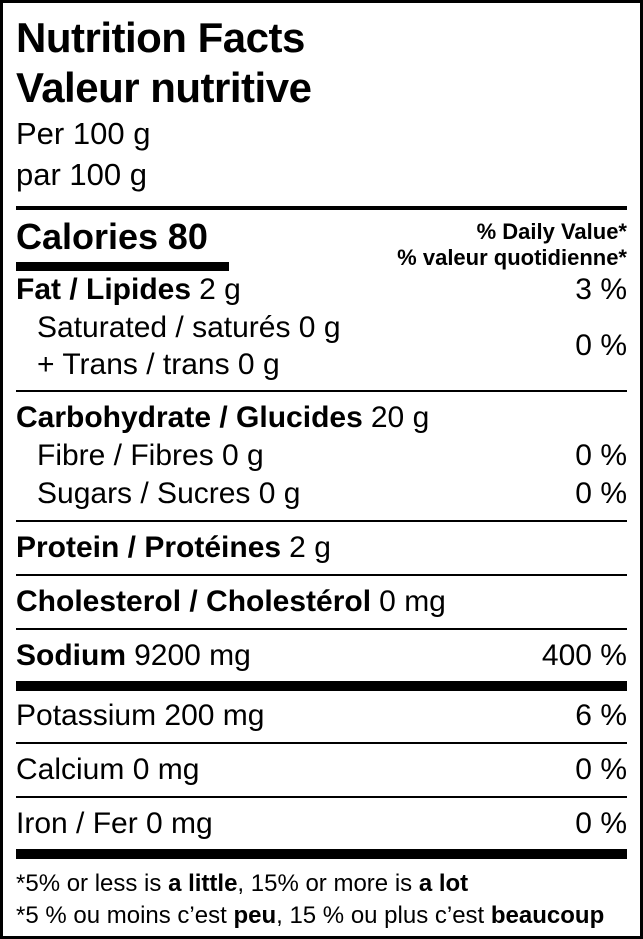 The width and height of the screenshot is (643, 939). Describe the element at coordinates (149, 547) in the screenshot. I see `nutrient-name: Protein / Protéines` at that location.